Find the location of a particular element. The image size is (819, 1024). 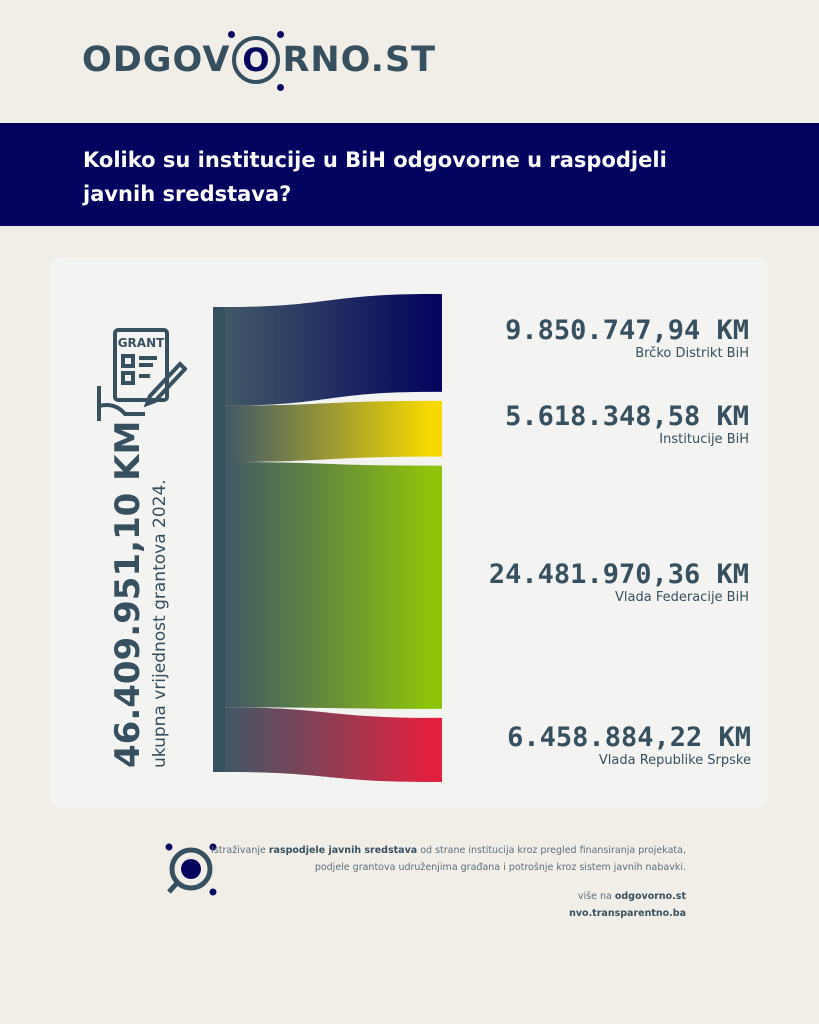

sankey-source-node is located at coordinates (219, 539).